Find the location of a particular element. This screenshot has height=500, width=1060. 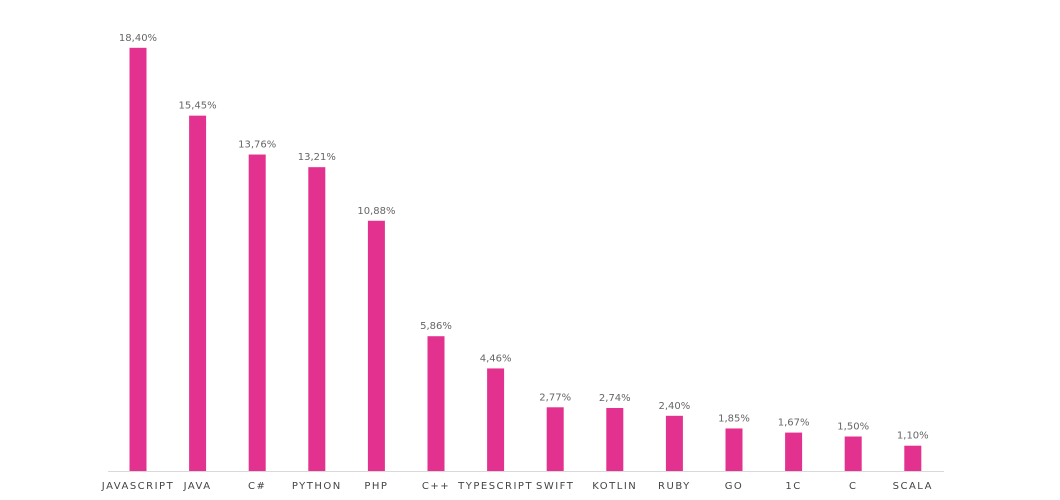

x-tick-label: JAVASCRIPT is located at coordinates (137, 486).